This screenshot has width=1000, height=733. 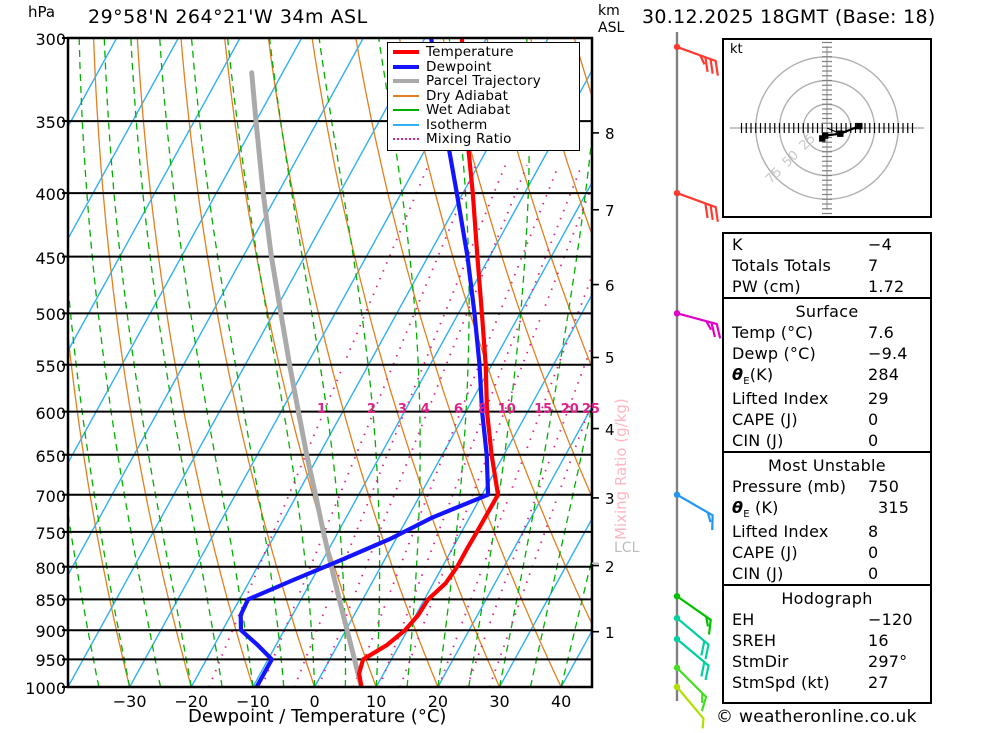 I want to click on temperature-tick-10: 10, so click(x=376, y=701).